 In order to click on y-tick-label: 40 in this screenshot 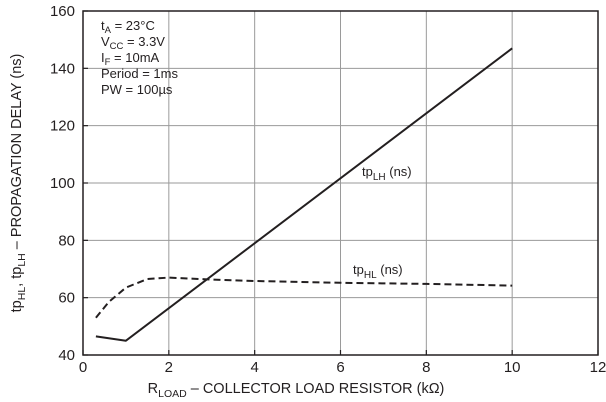, I will do `click(66, 355)`.